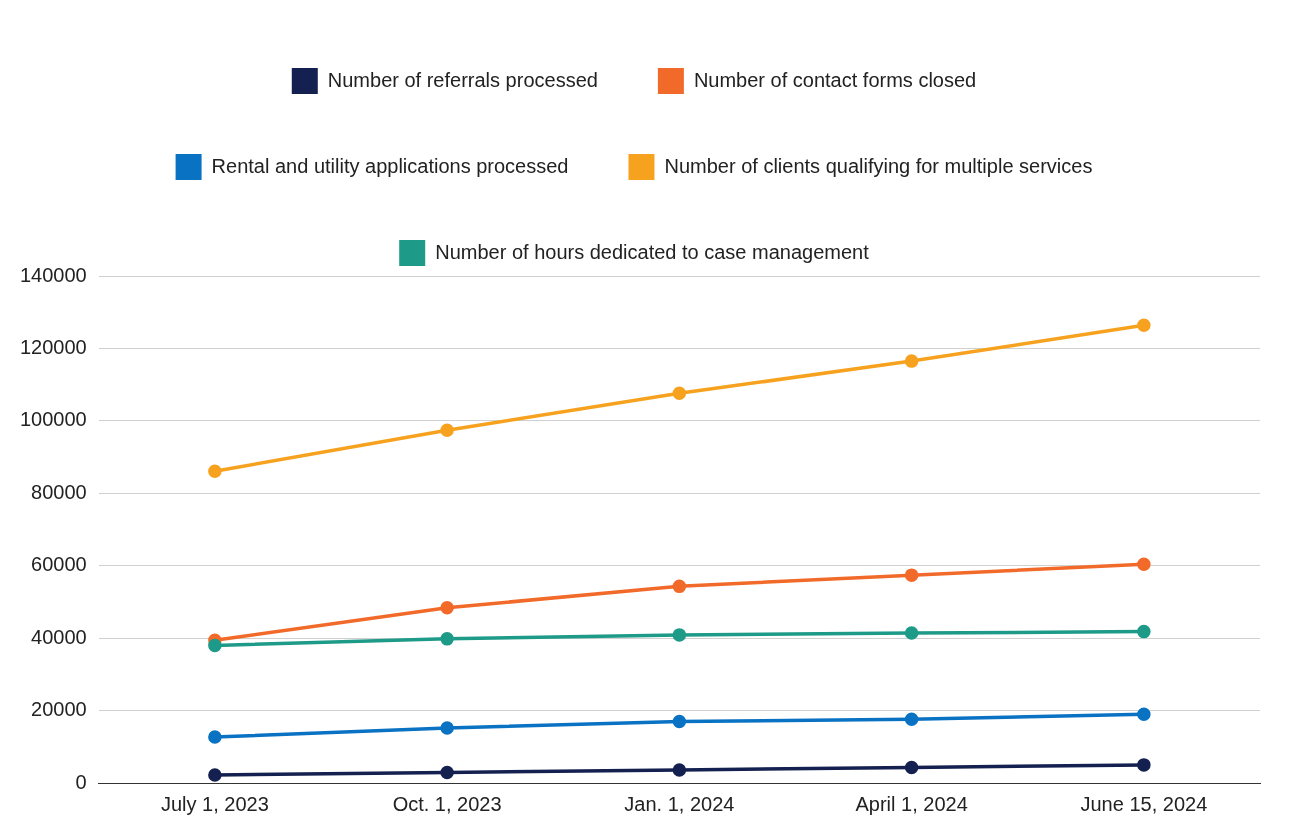 The height and width of the screenshot is (835, 1308). I want to click on legend-label: Number of clients qualifying for multiple services, so click(878, 165).